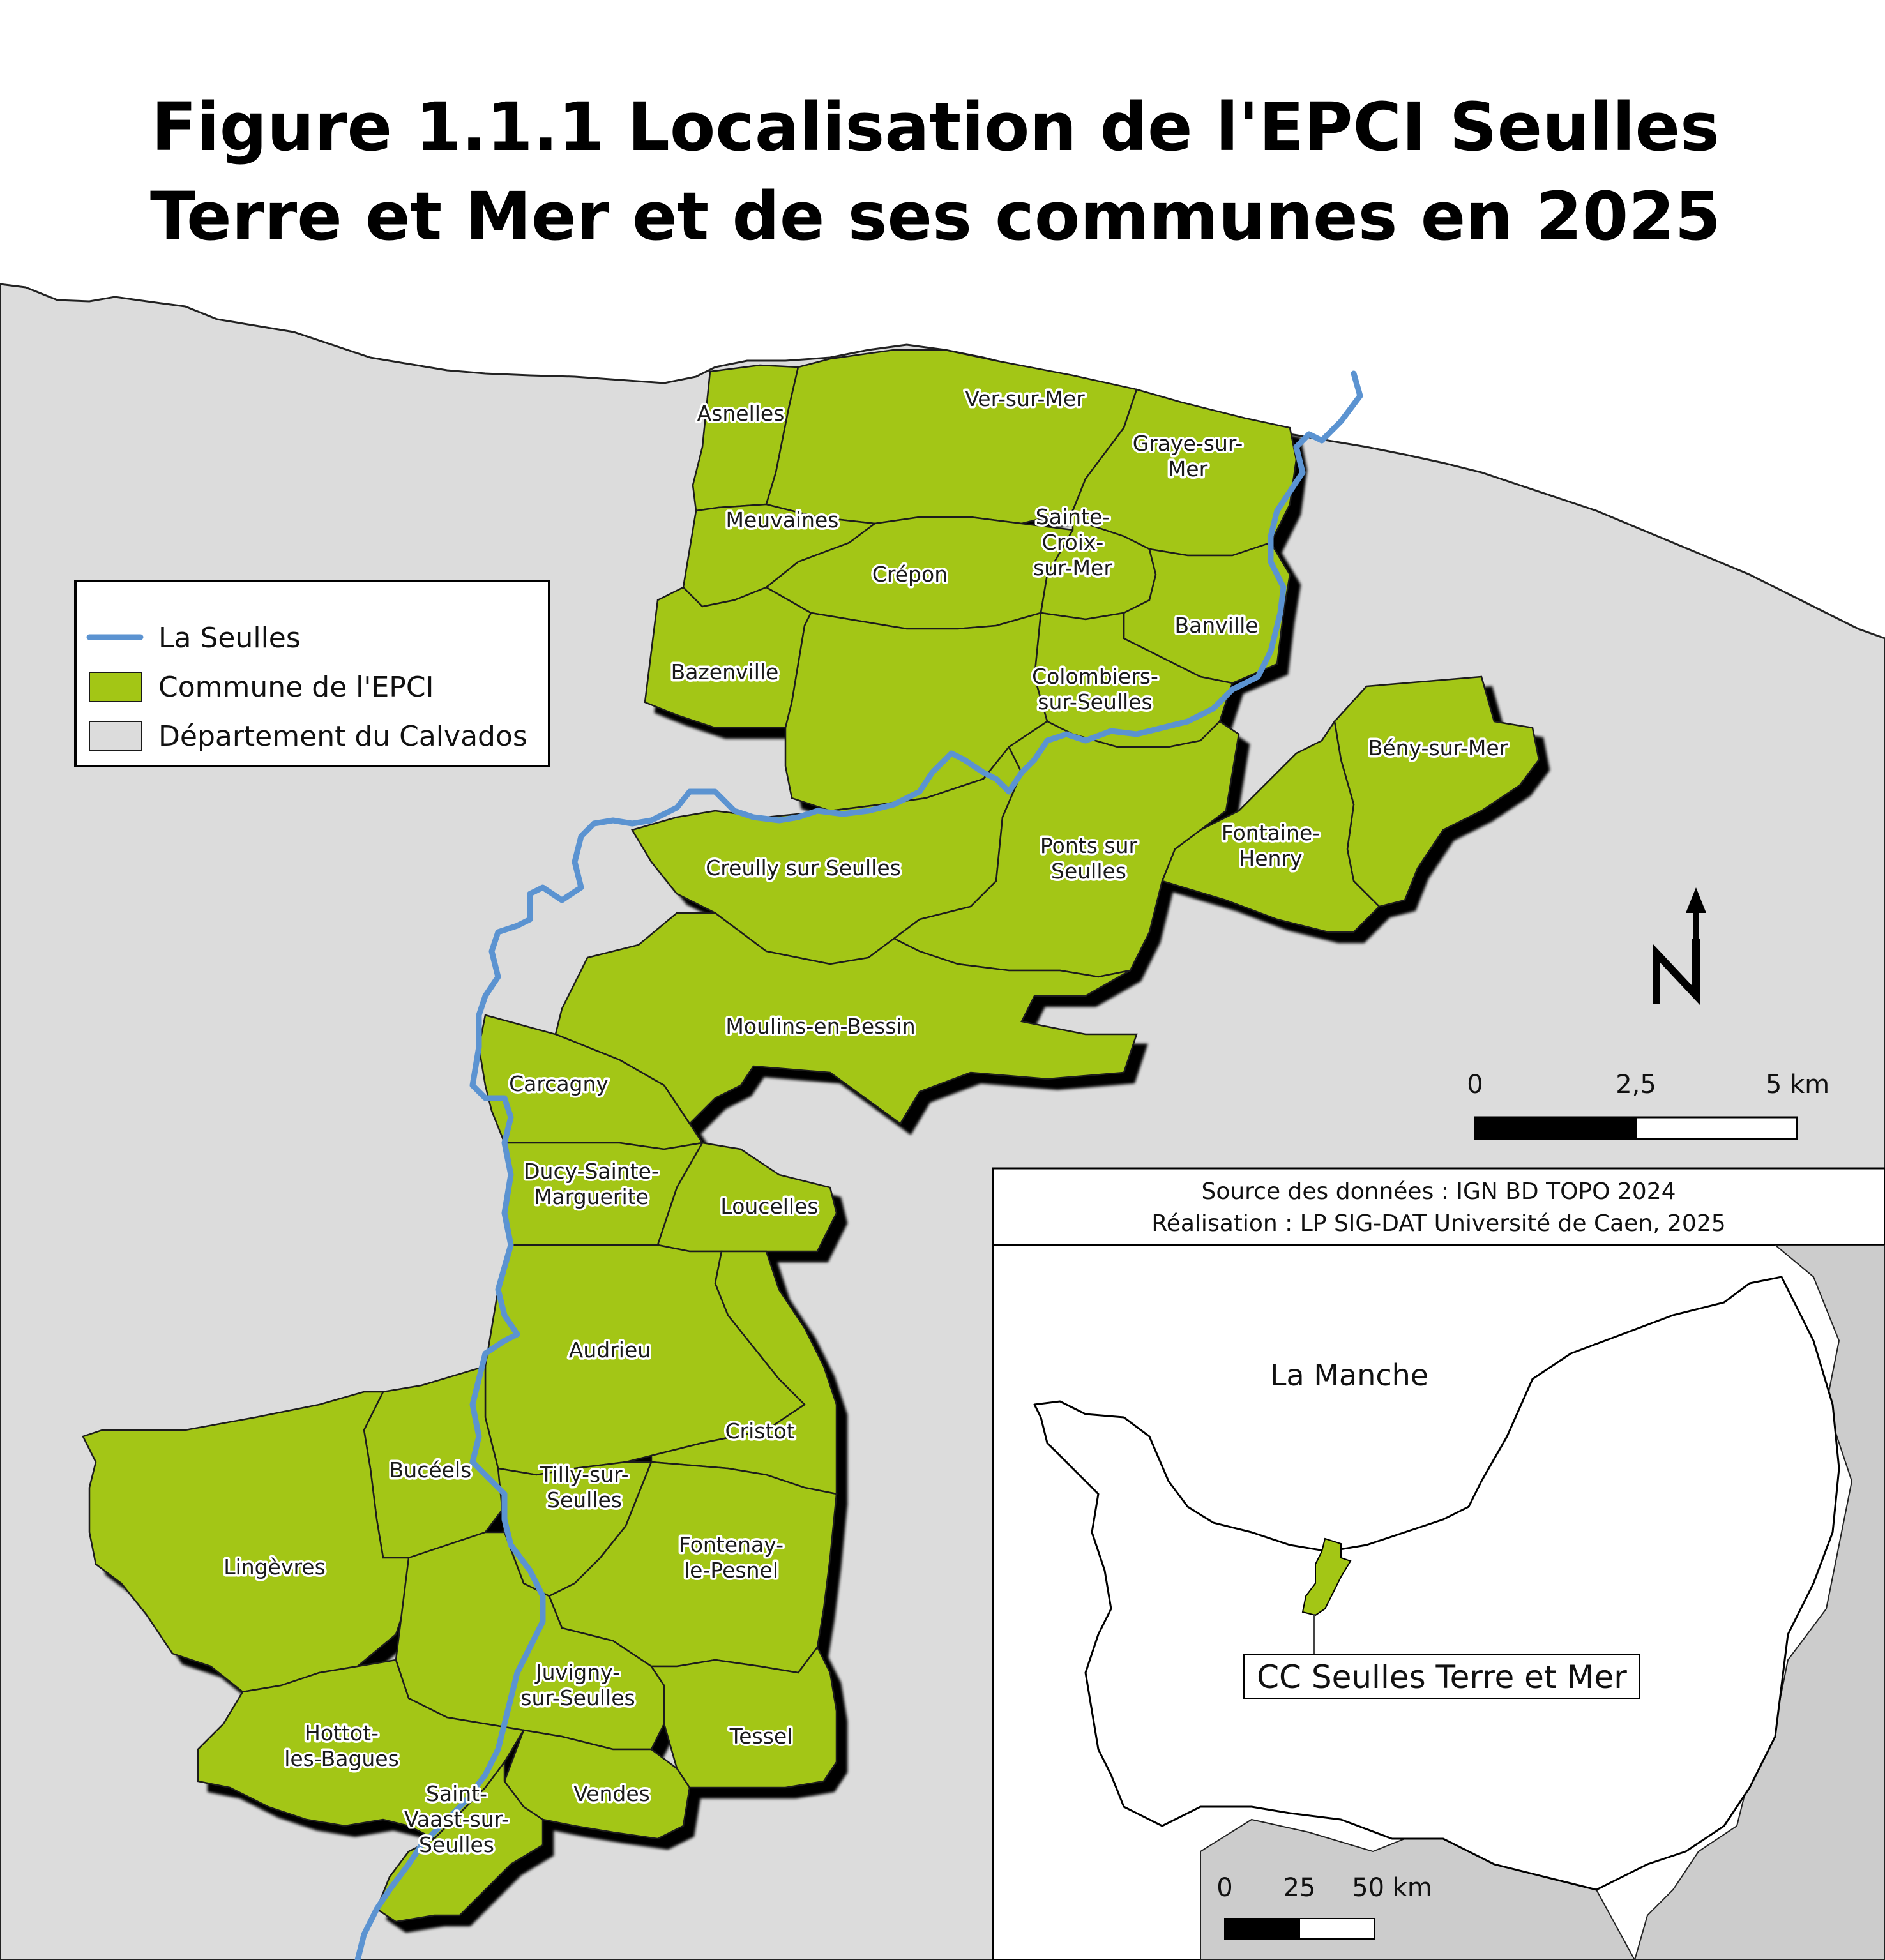  What do you see at coordinates (1438, 1192) in the screenshot?
I see `source-line1: Source des données : IGN BD TOPO 2024` at bounding box center [1438, 1192].